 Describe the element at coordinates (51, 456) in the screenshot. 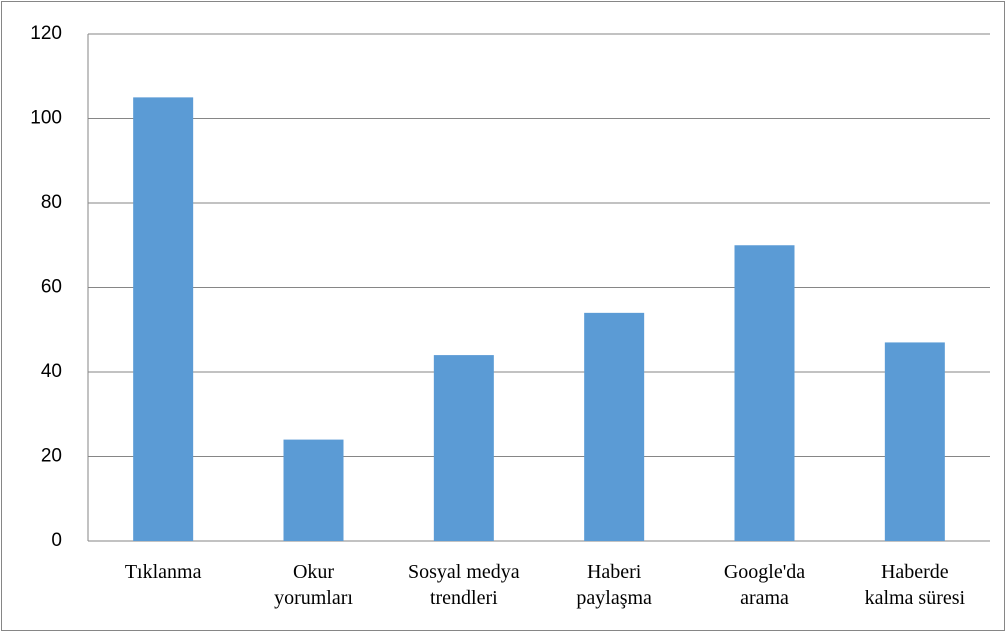

I see `y-tick-label: 20` at that location.